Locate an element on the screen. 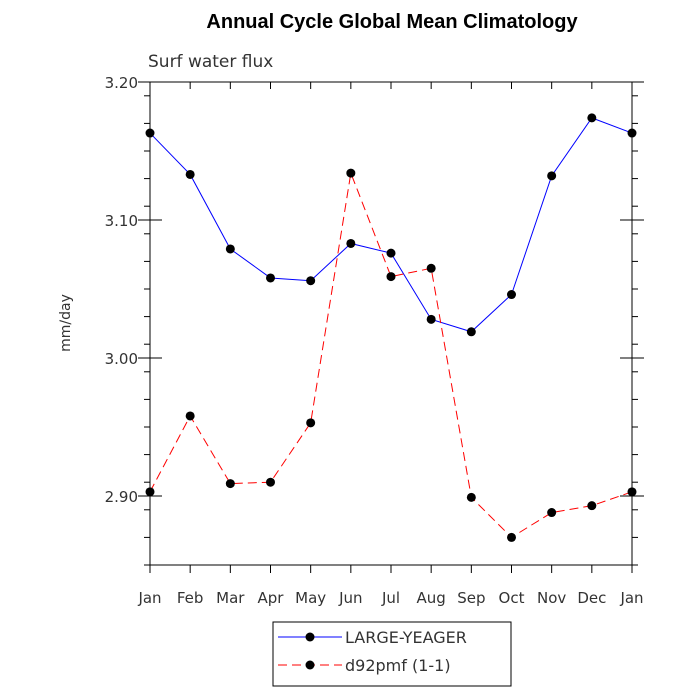 This screenshot has height=700, width=700. legend-label-1: LARGE-YEAGER is located at coordinates (406, 637).